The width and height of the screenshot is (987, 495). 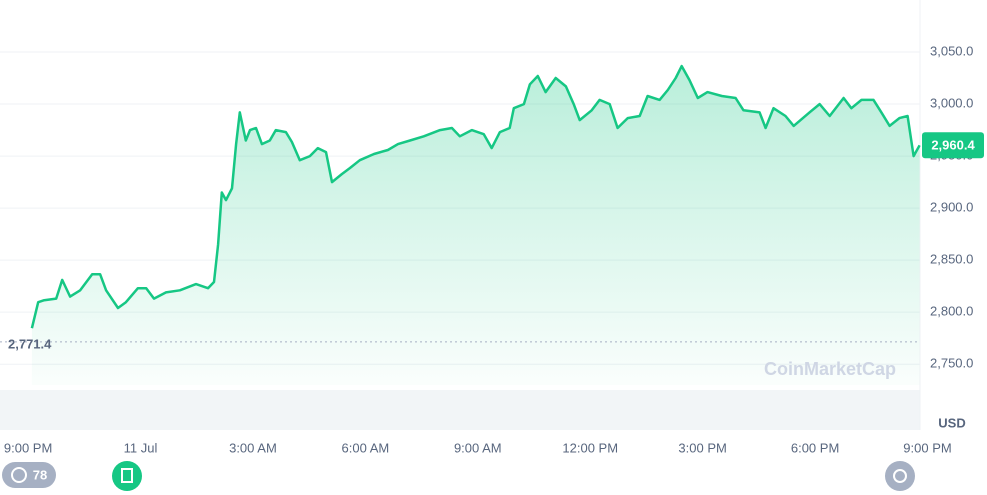 What do you see at coordinates (19, 475) in the screenshot?
I see `badge-icon` at bounding box center [19, 475].